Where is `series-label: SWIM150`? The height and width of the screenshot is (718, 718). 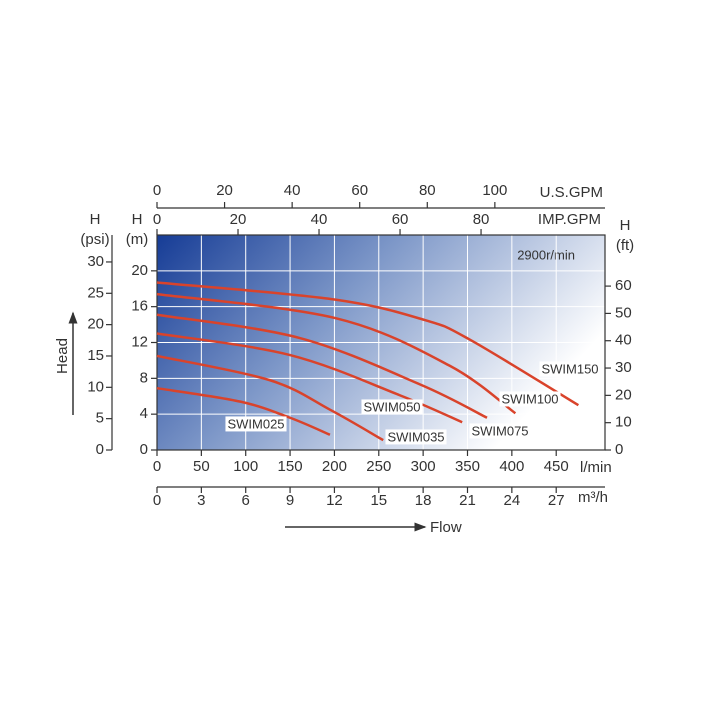
series-label: SWIM150 is located at coordinates (569, 368).